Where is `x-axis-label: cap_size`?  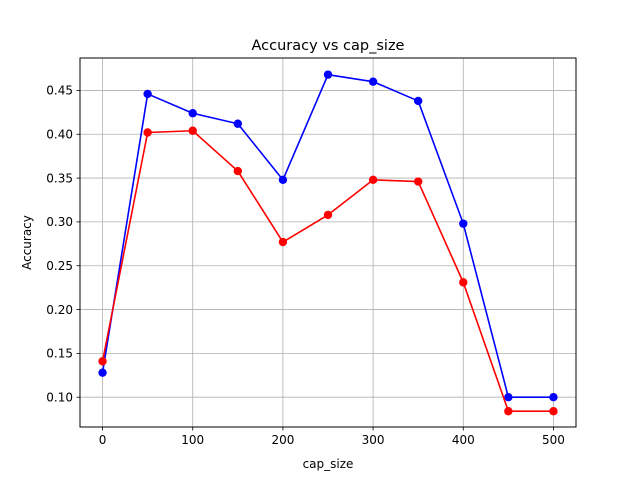
x-axis-label: cap_size is located at coordinates (328, 464).